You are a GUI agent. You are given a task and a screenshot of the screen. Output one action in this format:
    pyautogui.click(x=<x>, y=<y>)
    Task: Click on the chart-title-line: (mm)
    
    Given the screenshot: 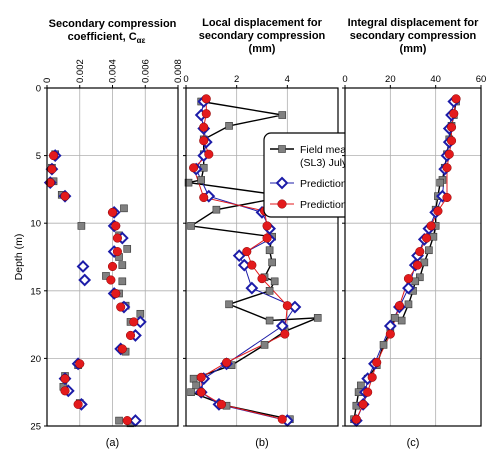 What is the action you would take?
    pyautogui.click(x=413, y=49)
    